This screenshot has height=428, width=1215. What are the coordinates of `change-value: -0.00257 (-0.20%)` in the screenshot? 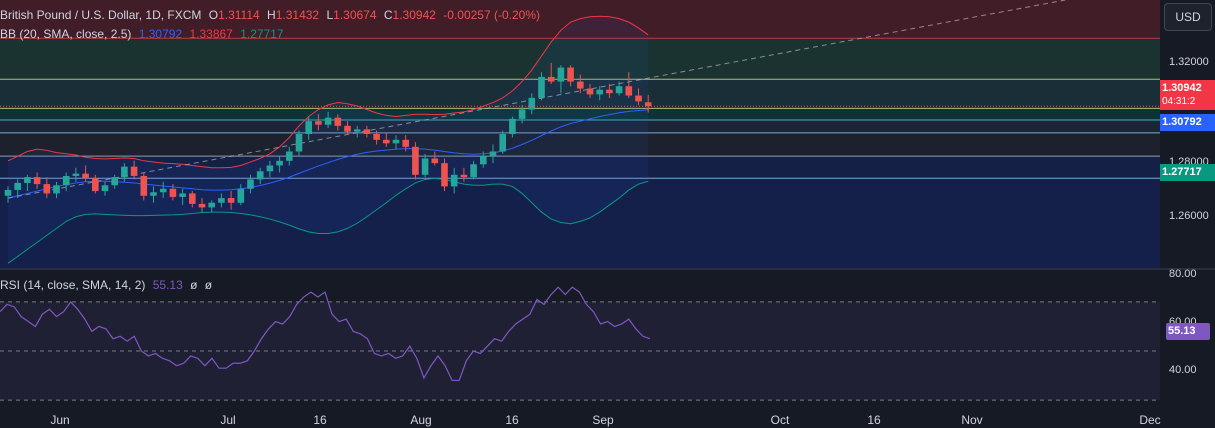 It's located at (492, 15).